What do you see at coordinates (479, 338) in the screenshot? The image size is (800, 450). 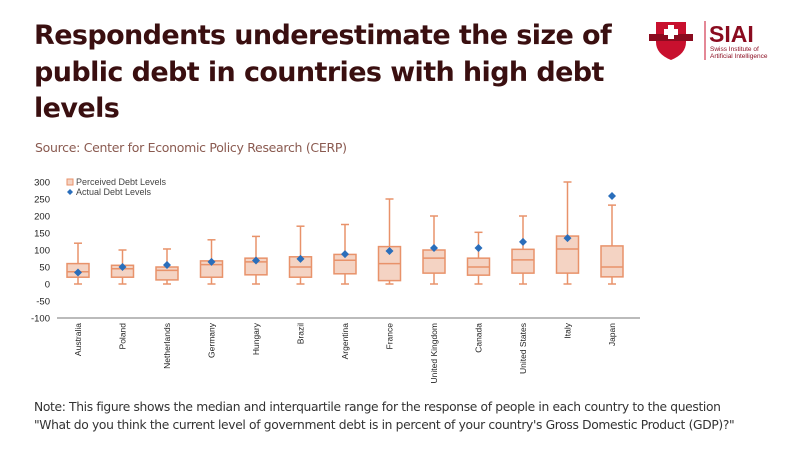 I see `x-category-label: Canada` at bounding box center [479, 338].